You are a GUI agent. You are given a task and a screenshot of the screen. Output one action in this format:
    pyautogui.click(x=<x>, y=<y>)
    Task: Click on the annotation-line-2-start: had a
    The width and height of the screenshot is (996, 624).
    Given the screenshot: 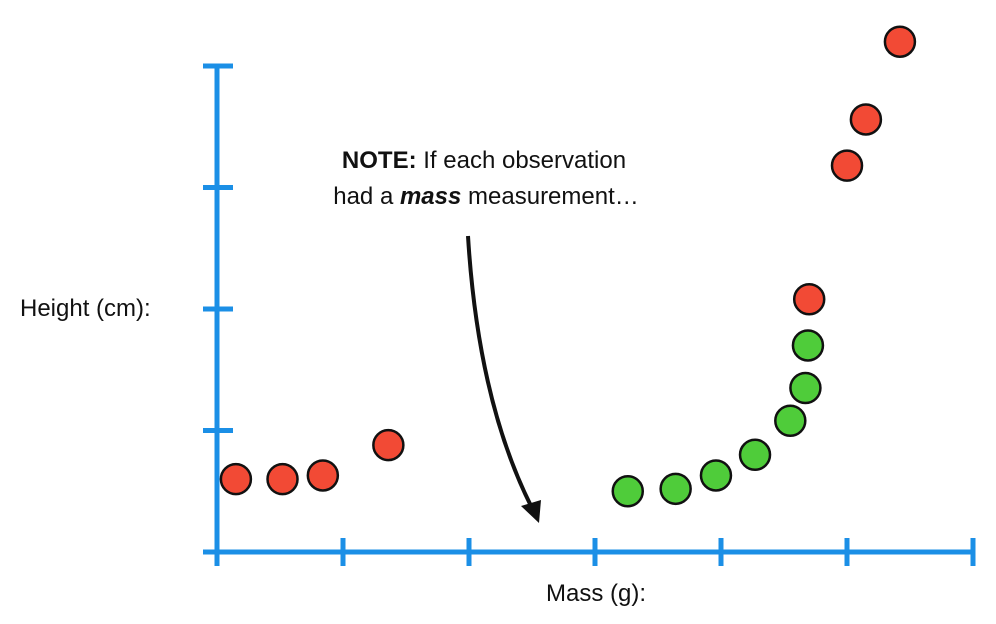 What is the action you would take?
    pyautogui.click(x=366, y=196)
    